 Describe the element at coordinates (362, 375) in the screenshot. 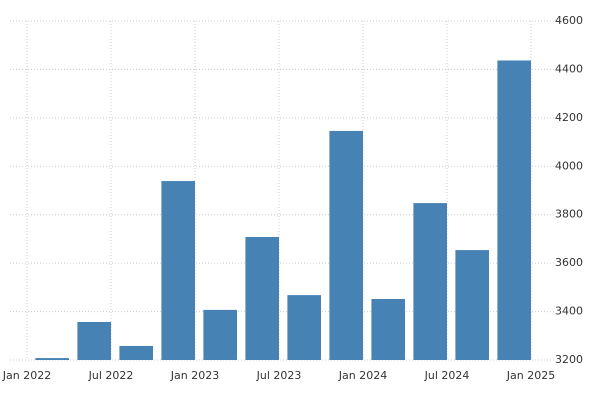

I see `x-tick-label: Jan 2024` at that location.